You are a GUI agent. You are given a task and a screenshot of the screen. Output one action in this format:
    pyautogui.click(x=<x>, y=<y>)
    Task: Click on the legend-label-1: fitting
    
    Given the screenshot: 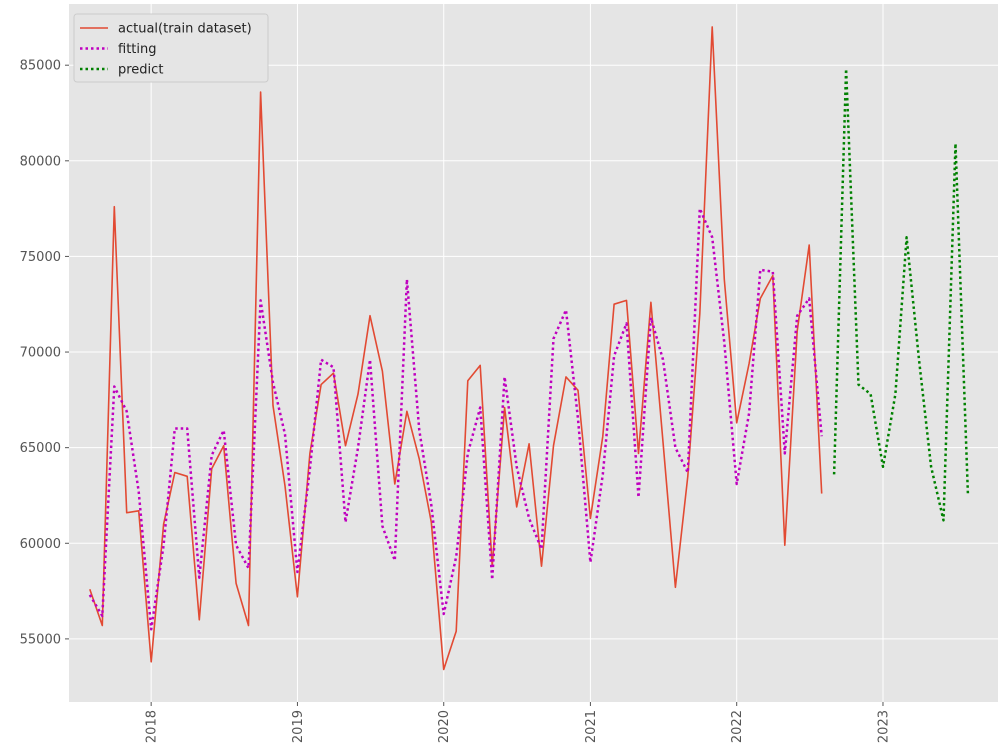 What is the action you would take?
    pyautogui.click(x=137, y=49)
    